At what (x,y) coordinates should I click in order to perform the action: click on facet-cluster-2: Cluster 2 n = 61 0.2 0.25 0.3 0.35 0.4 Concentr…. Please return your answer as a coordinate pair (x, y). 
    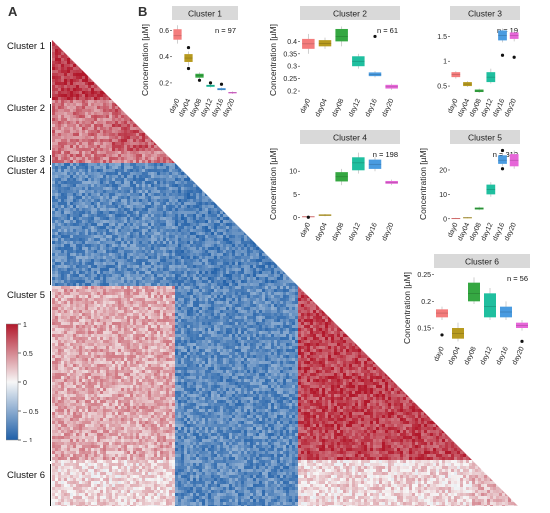
    Looking at the image, I should click on (345, 66).